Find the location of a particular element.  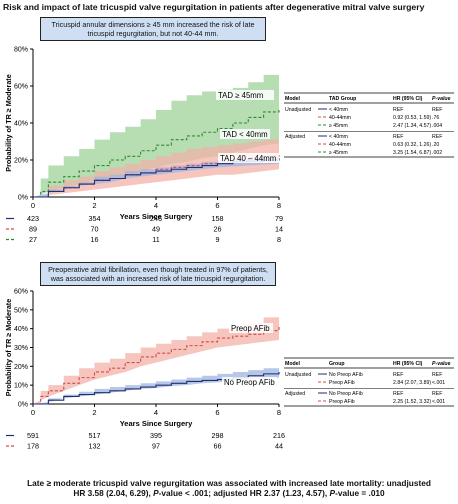

hr-table-hr: 2.25 (1.52, 3.32) is located at coordinates (412, 402).